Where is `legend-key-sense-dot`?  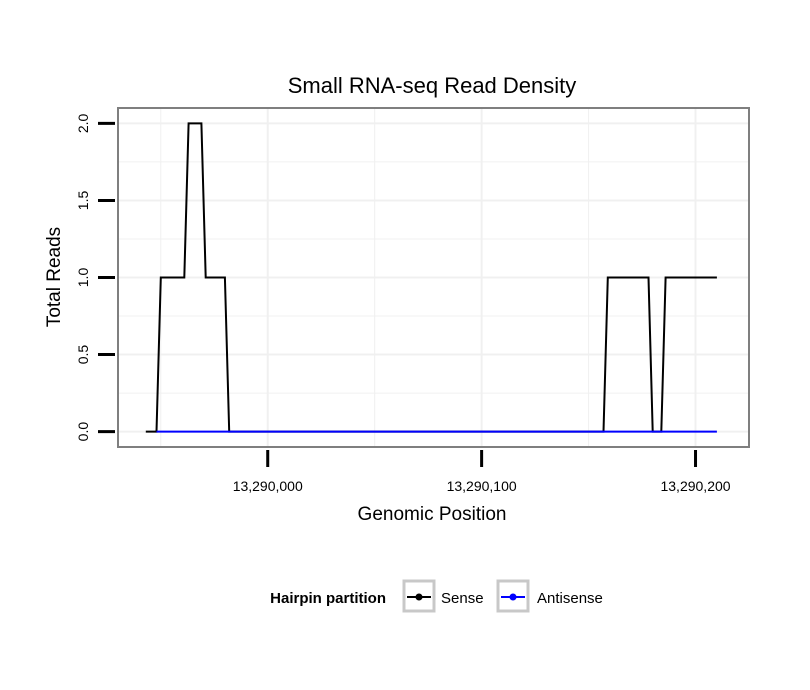 legend-key-sense-dot is located at coordinates (419, 597).